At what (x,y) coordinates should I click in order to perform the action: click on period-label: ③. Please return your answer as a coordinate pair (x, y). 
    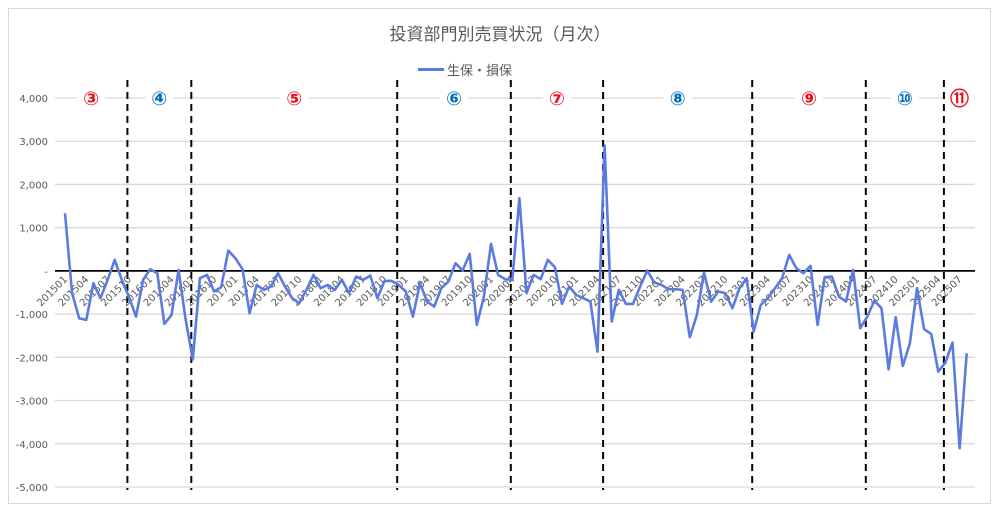
    Looking at the image, I should click on (91, 99).